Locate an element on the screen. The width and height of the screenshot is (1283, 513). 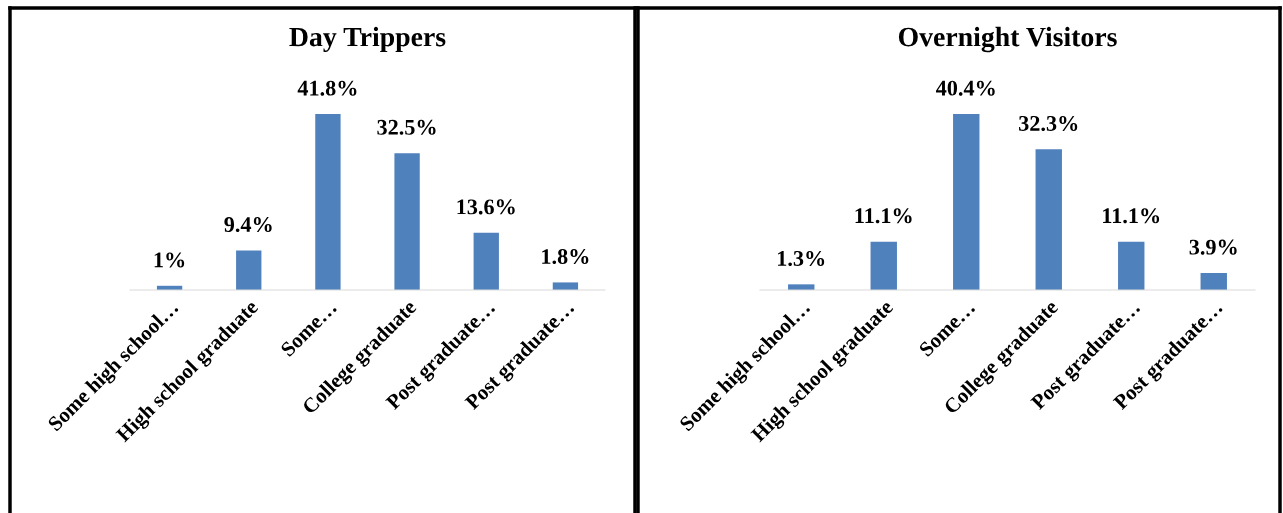
data-label: 1% is located at coordinates (169, 260).